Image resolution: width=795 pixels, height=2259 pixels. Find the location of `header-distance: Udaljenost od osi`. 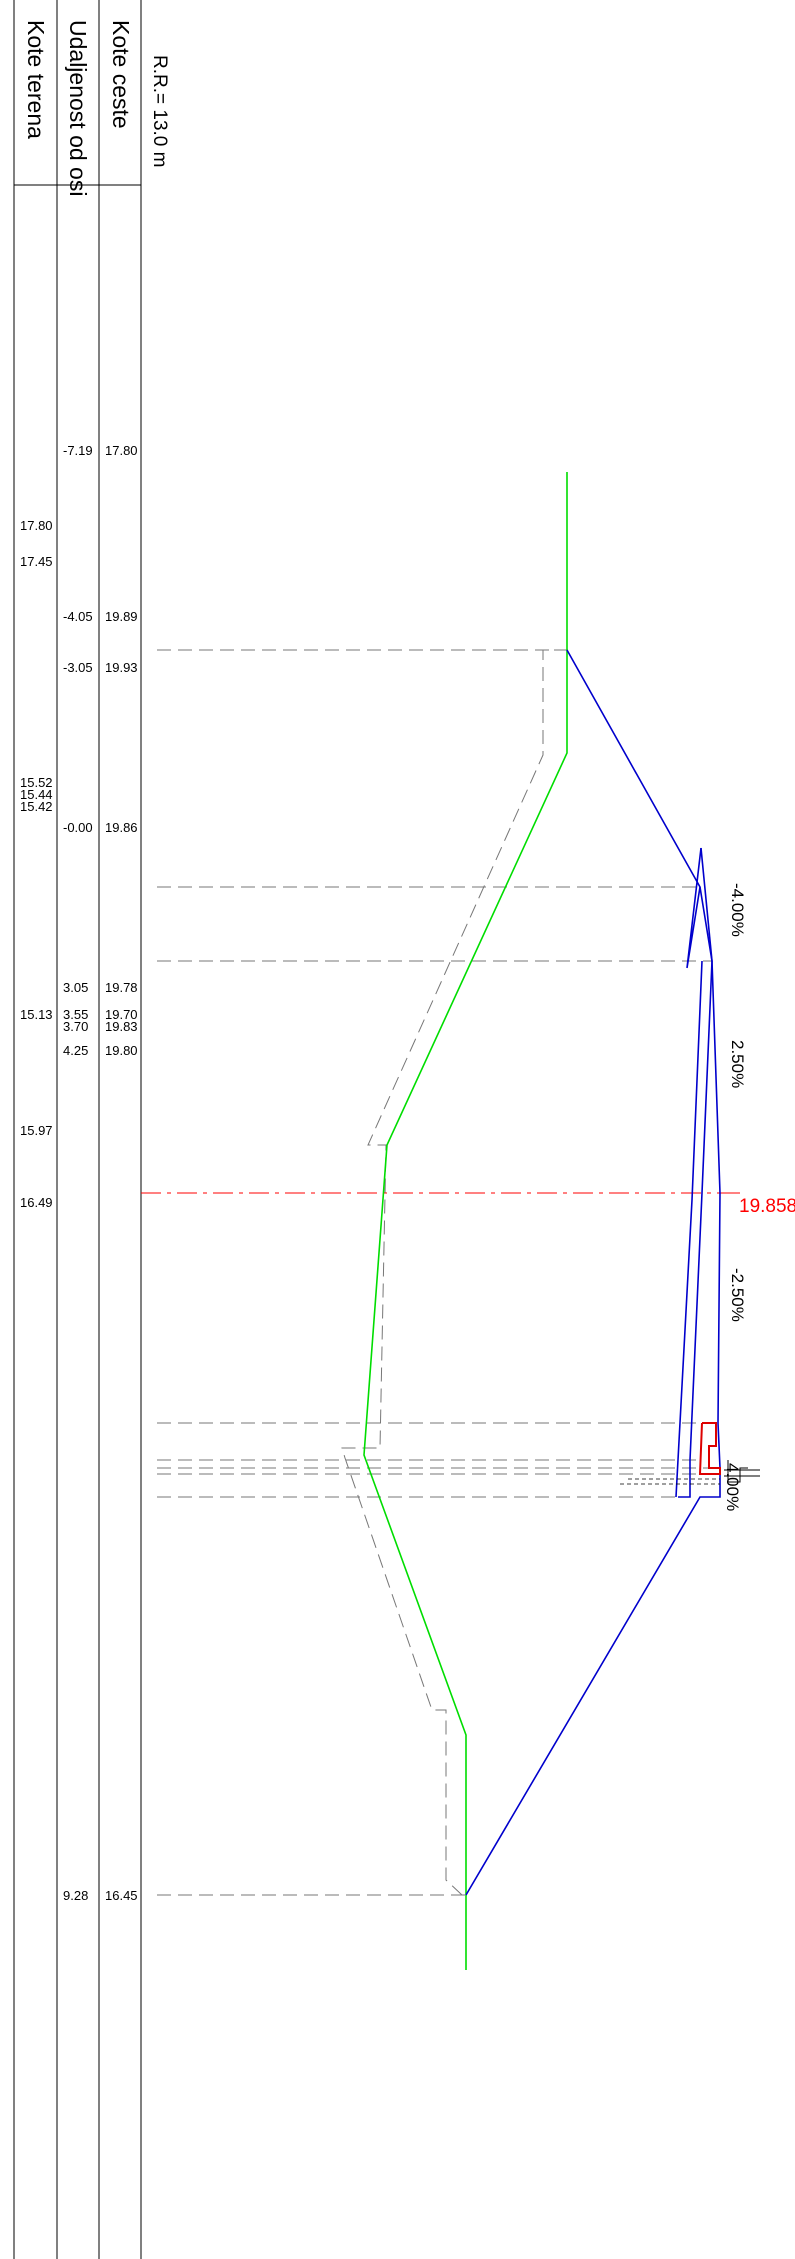

header-distance: Udaljenost od osi is located at coordinates (78, 108).